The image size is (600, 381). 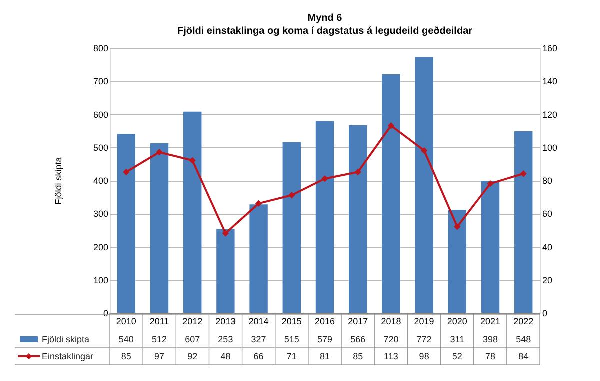 What do you see at coordinates (100, 214) in the screenshot?
I see `y-tick-label: 300` at bounding box center [100, 214].